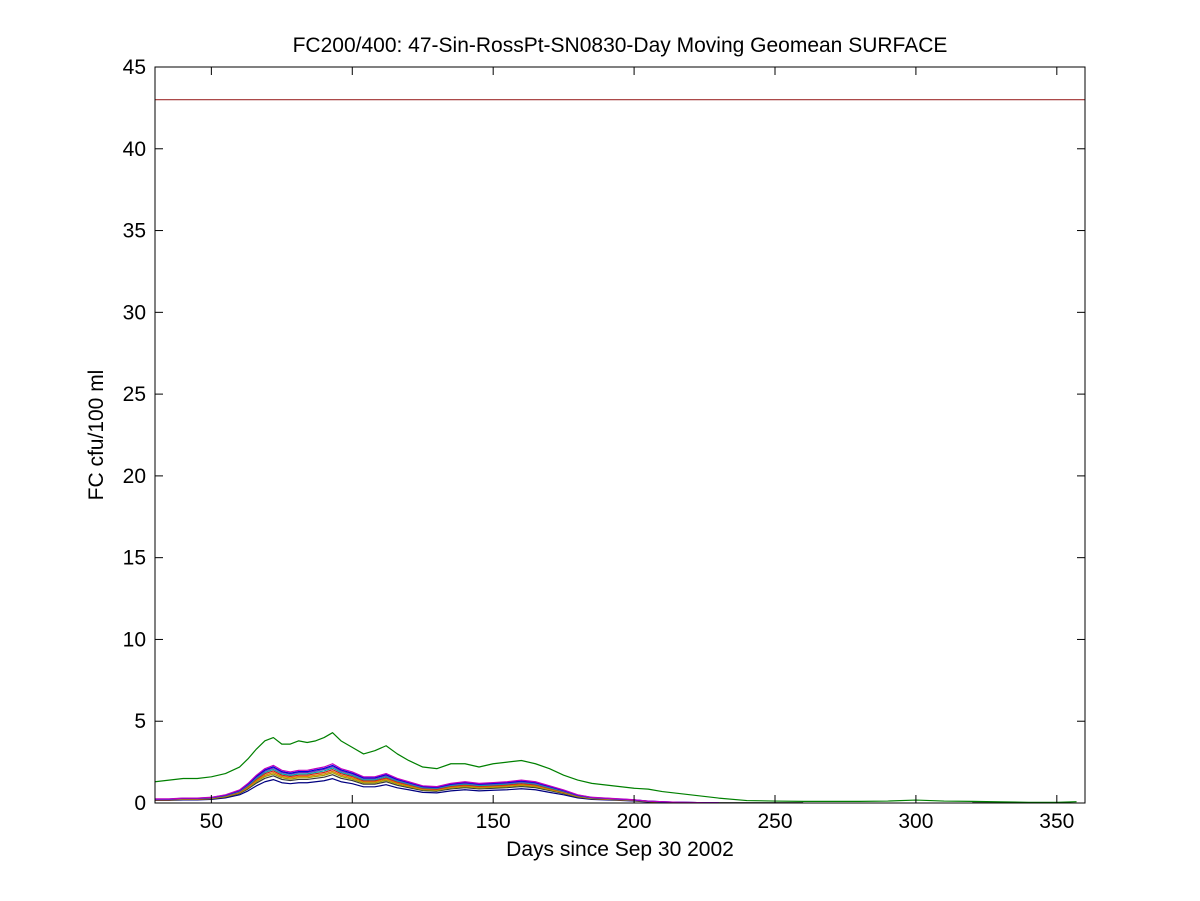 The width and height of the screenshot is (1200, 901). Describe the element at coordinates (134, 639) in the screenshot. I see `y-tick-label: 10` at that location.